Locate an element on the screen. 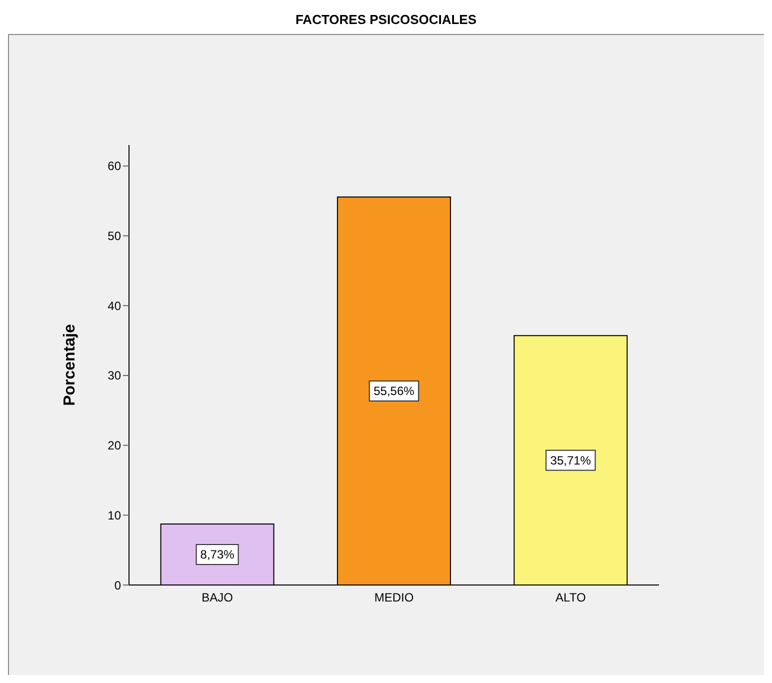 This screenshot has height=683, width=772. data-label: 55,56% is located at coordinates (394, 391).